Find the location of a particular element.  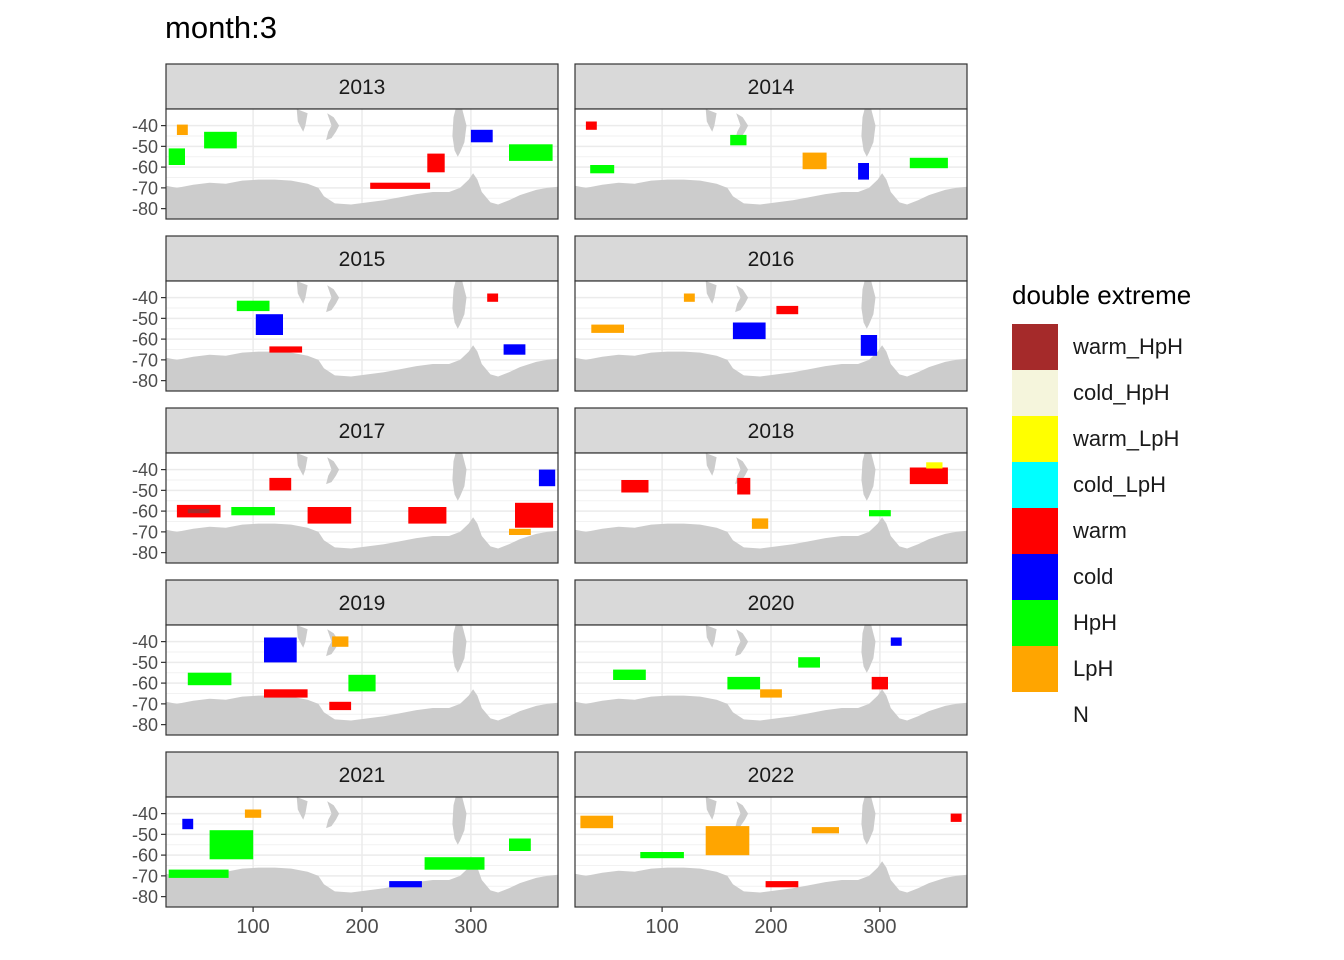

legend-item-cold: cold is located at coordinates (1162, 577).